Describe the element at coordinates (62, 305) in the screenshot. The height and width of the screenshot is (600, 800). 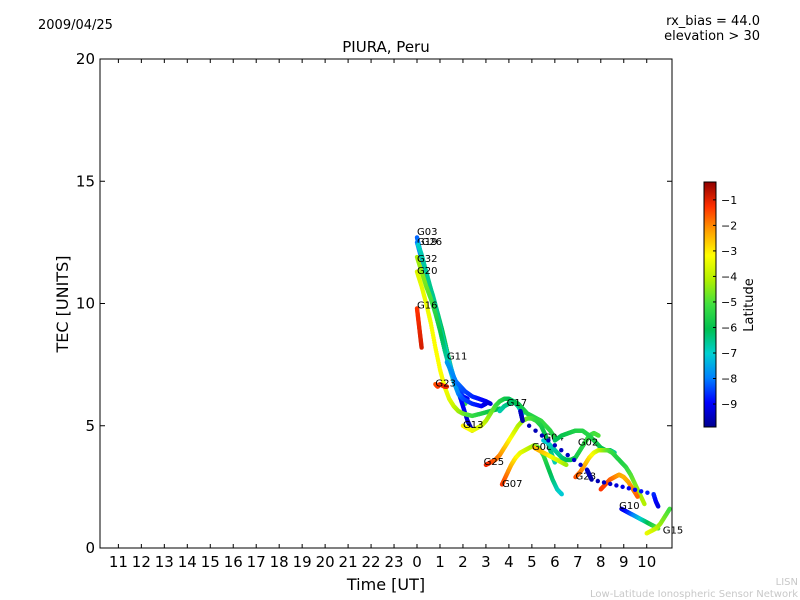
I see `y-axis-label: TEC [UNITS]` at that location.